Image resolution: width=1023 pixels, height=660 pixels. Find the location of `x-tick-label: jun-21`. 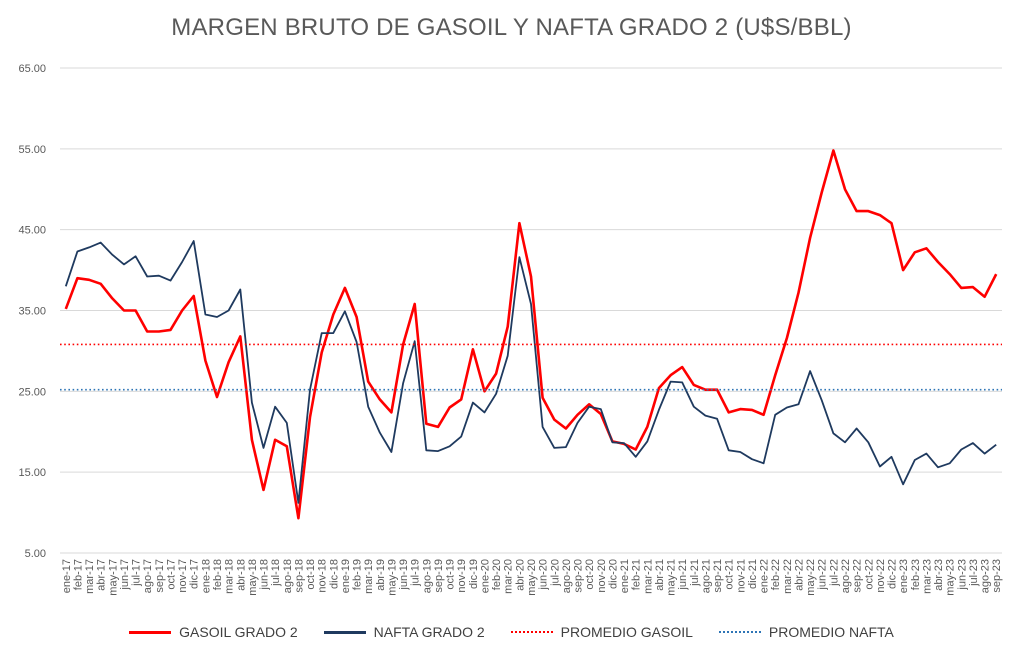

x-tick-label: jun-21 is located at coordinates (683, 575).